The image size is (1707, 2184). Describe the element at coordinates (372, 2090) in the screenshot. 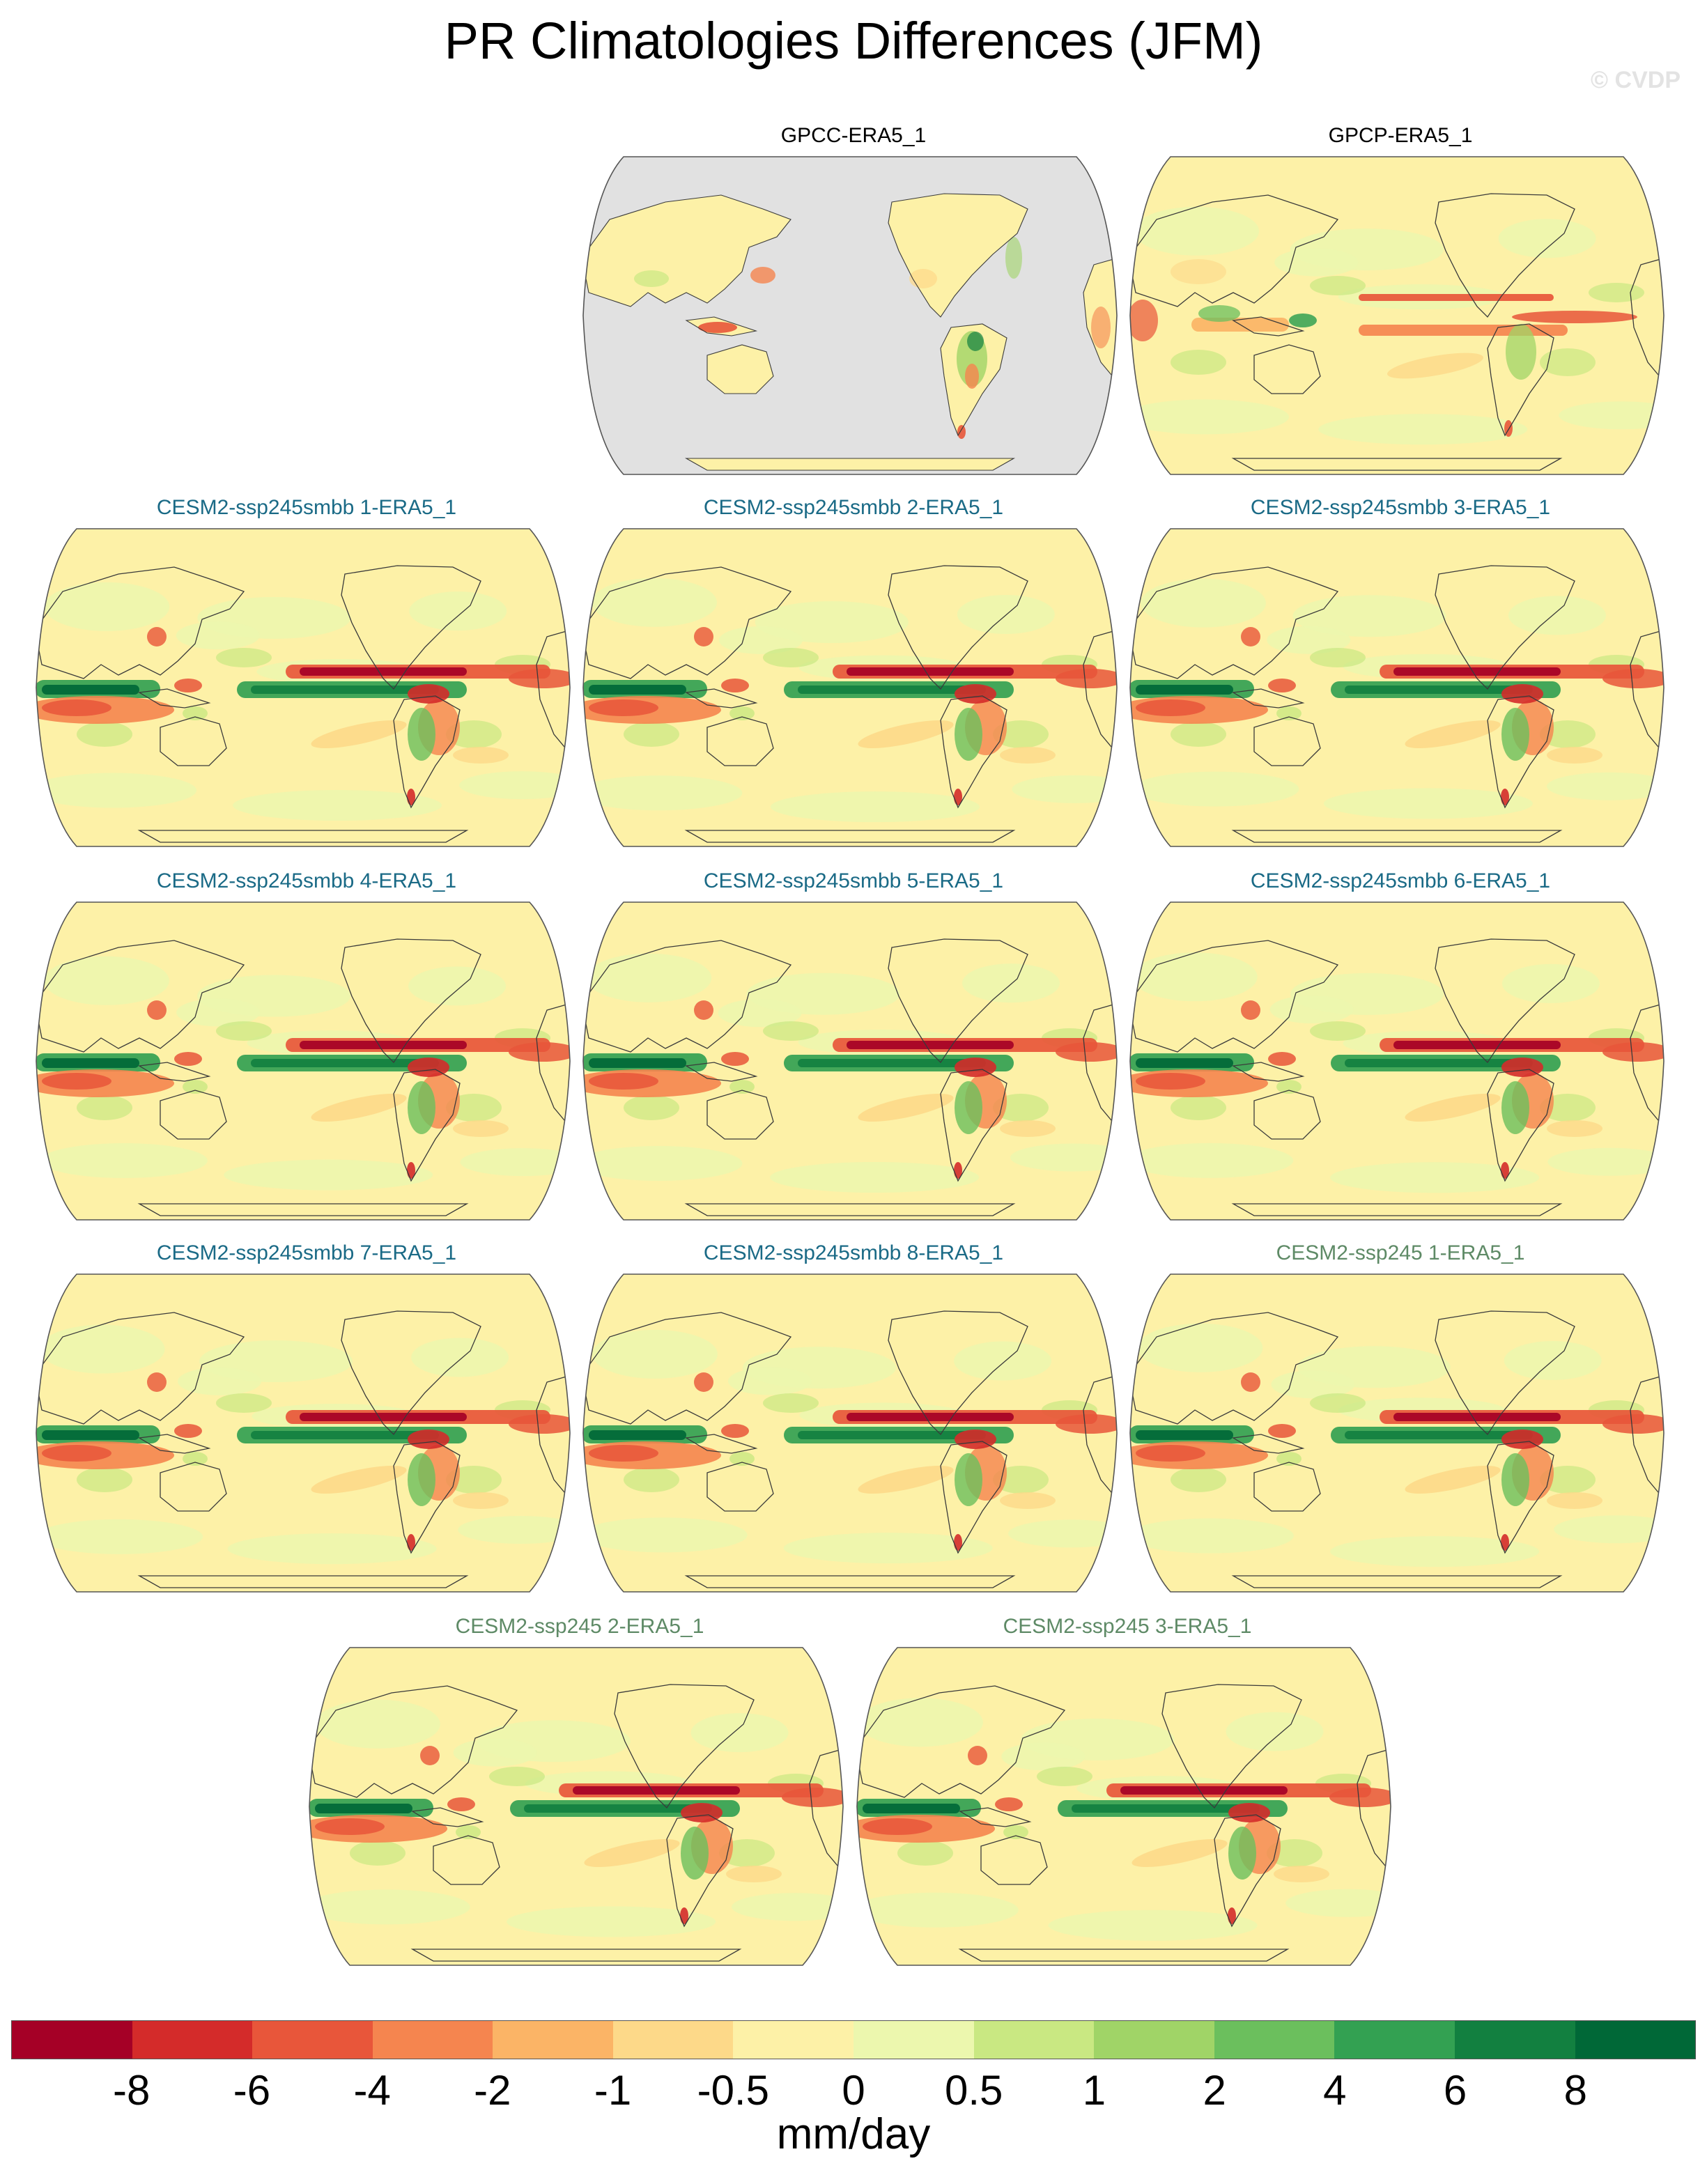

I see `colorbar-tick-label: -4` at that location.